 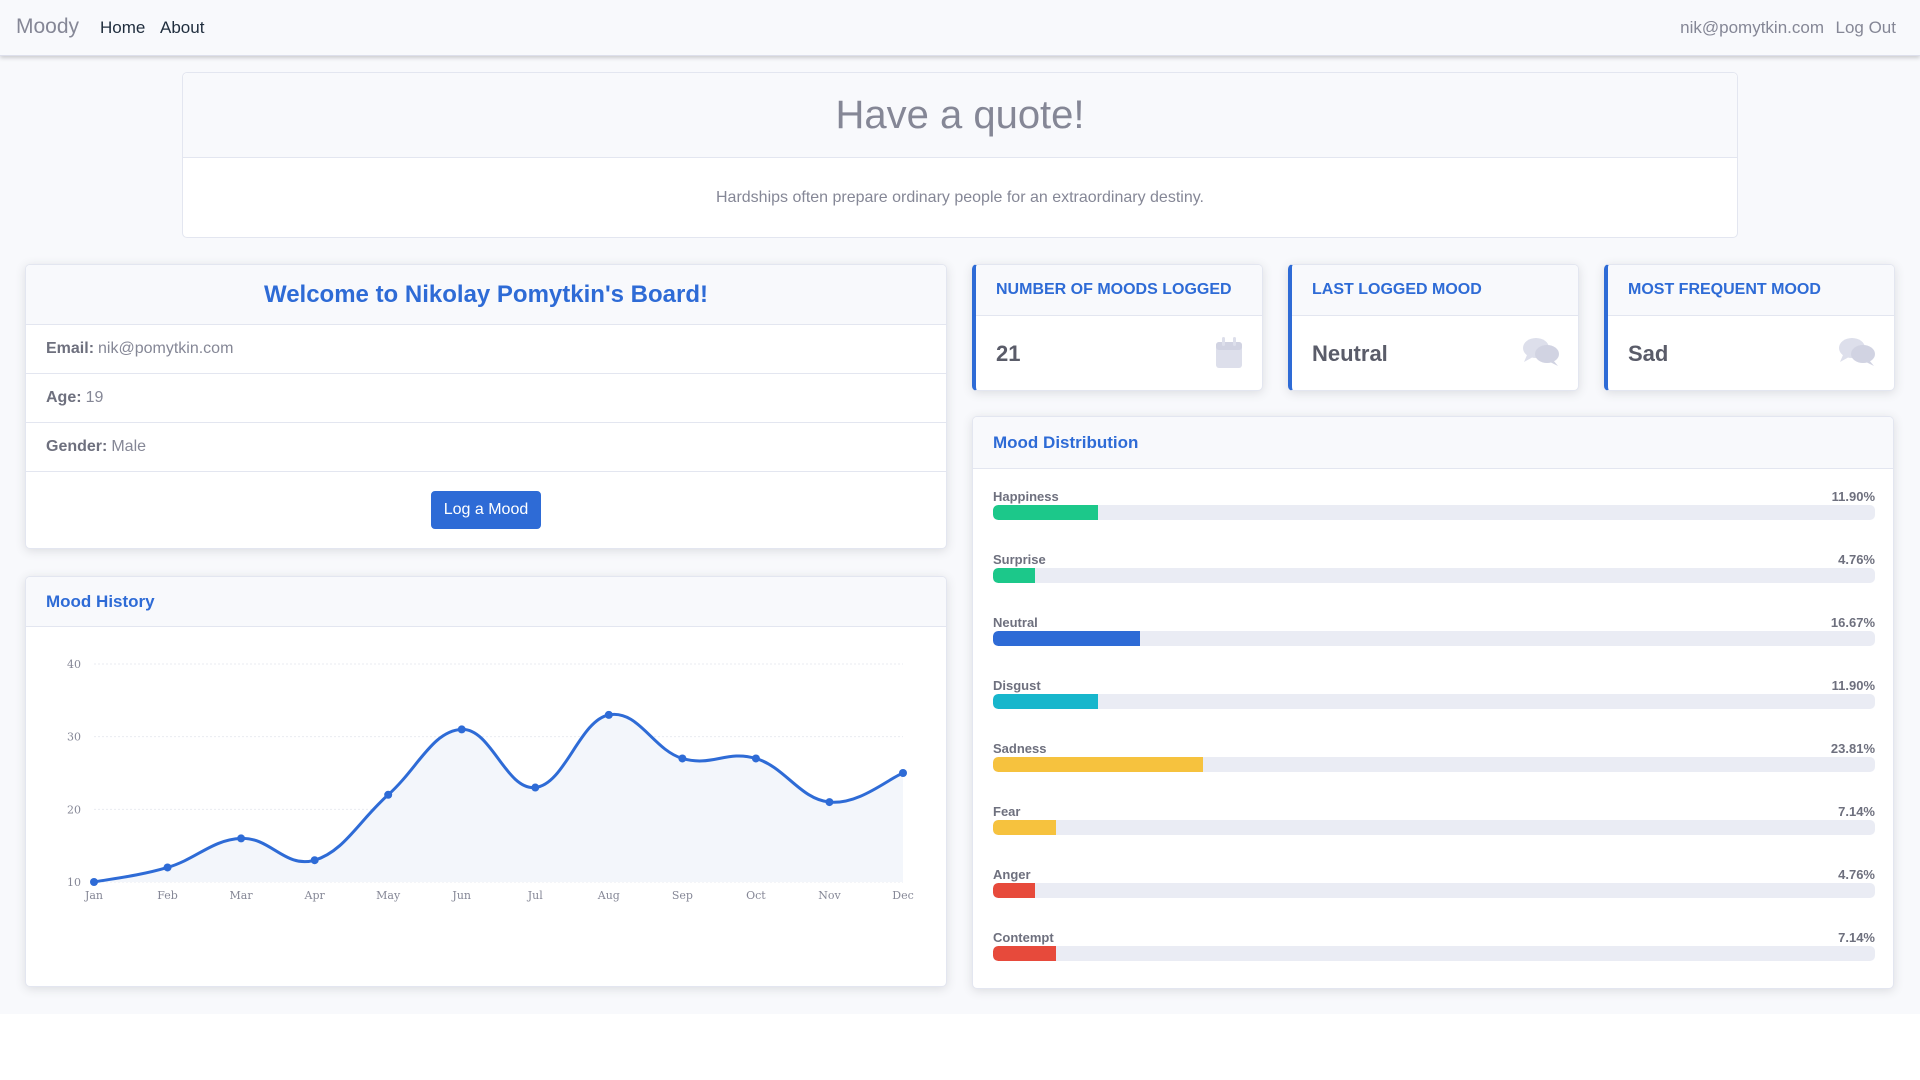 What do you see at coordinates (74, 882) in the screenshot?
I see `y-tick-label: 10` at bounding box center [74, 882].